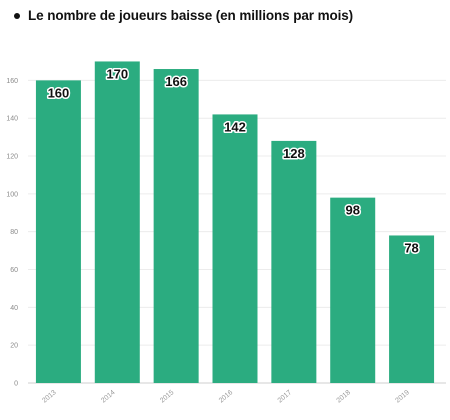  Describe the element at coordinates (12, 194) in the screenshot. I see `y-tick-label: 100` at that location.